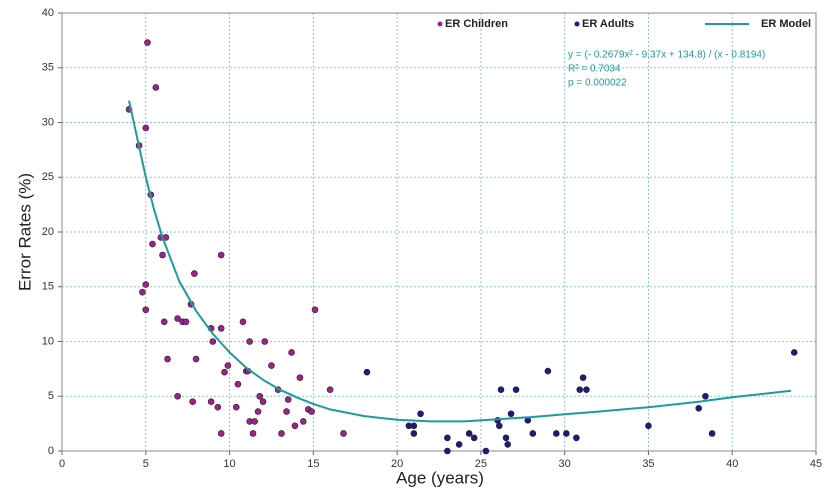  I want to click on legend-label: ER Adults, so click(608, 24).